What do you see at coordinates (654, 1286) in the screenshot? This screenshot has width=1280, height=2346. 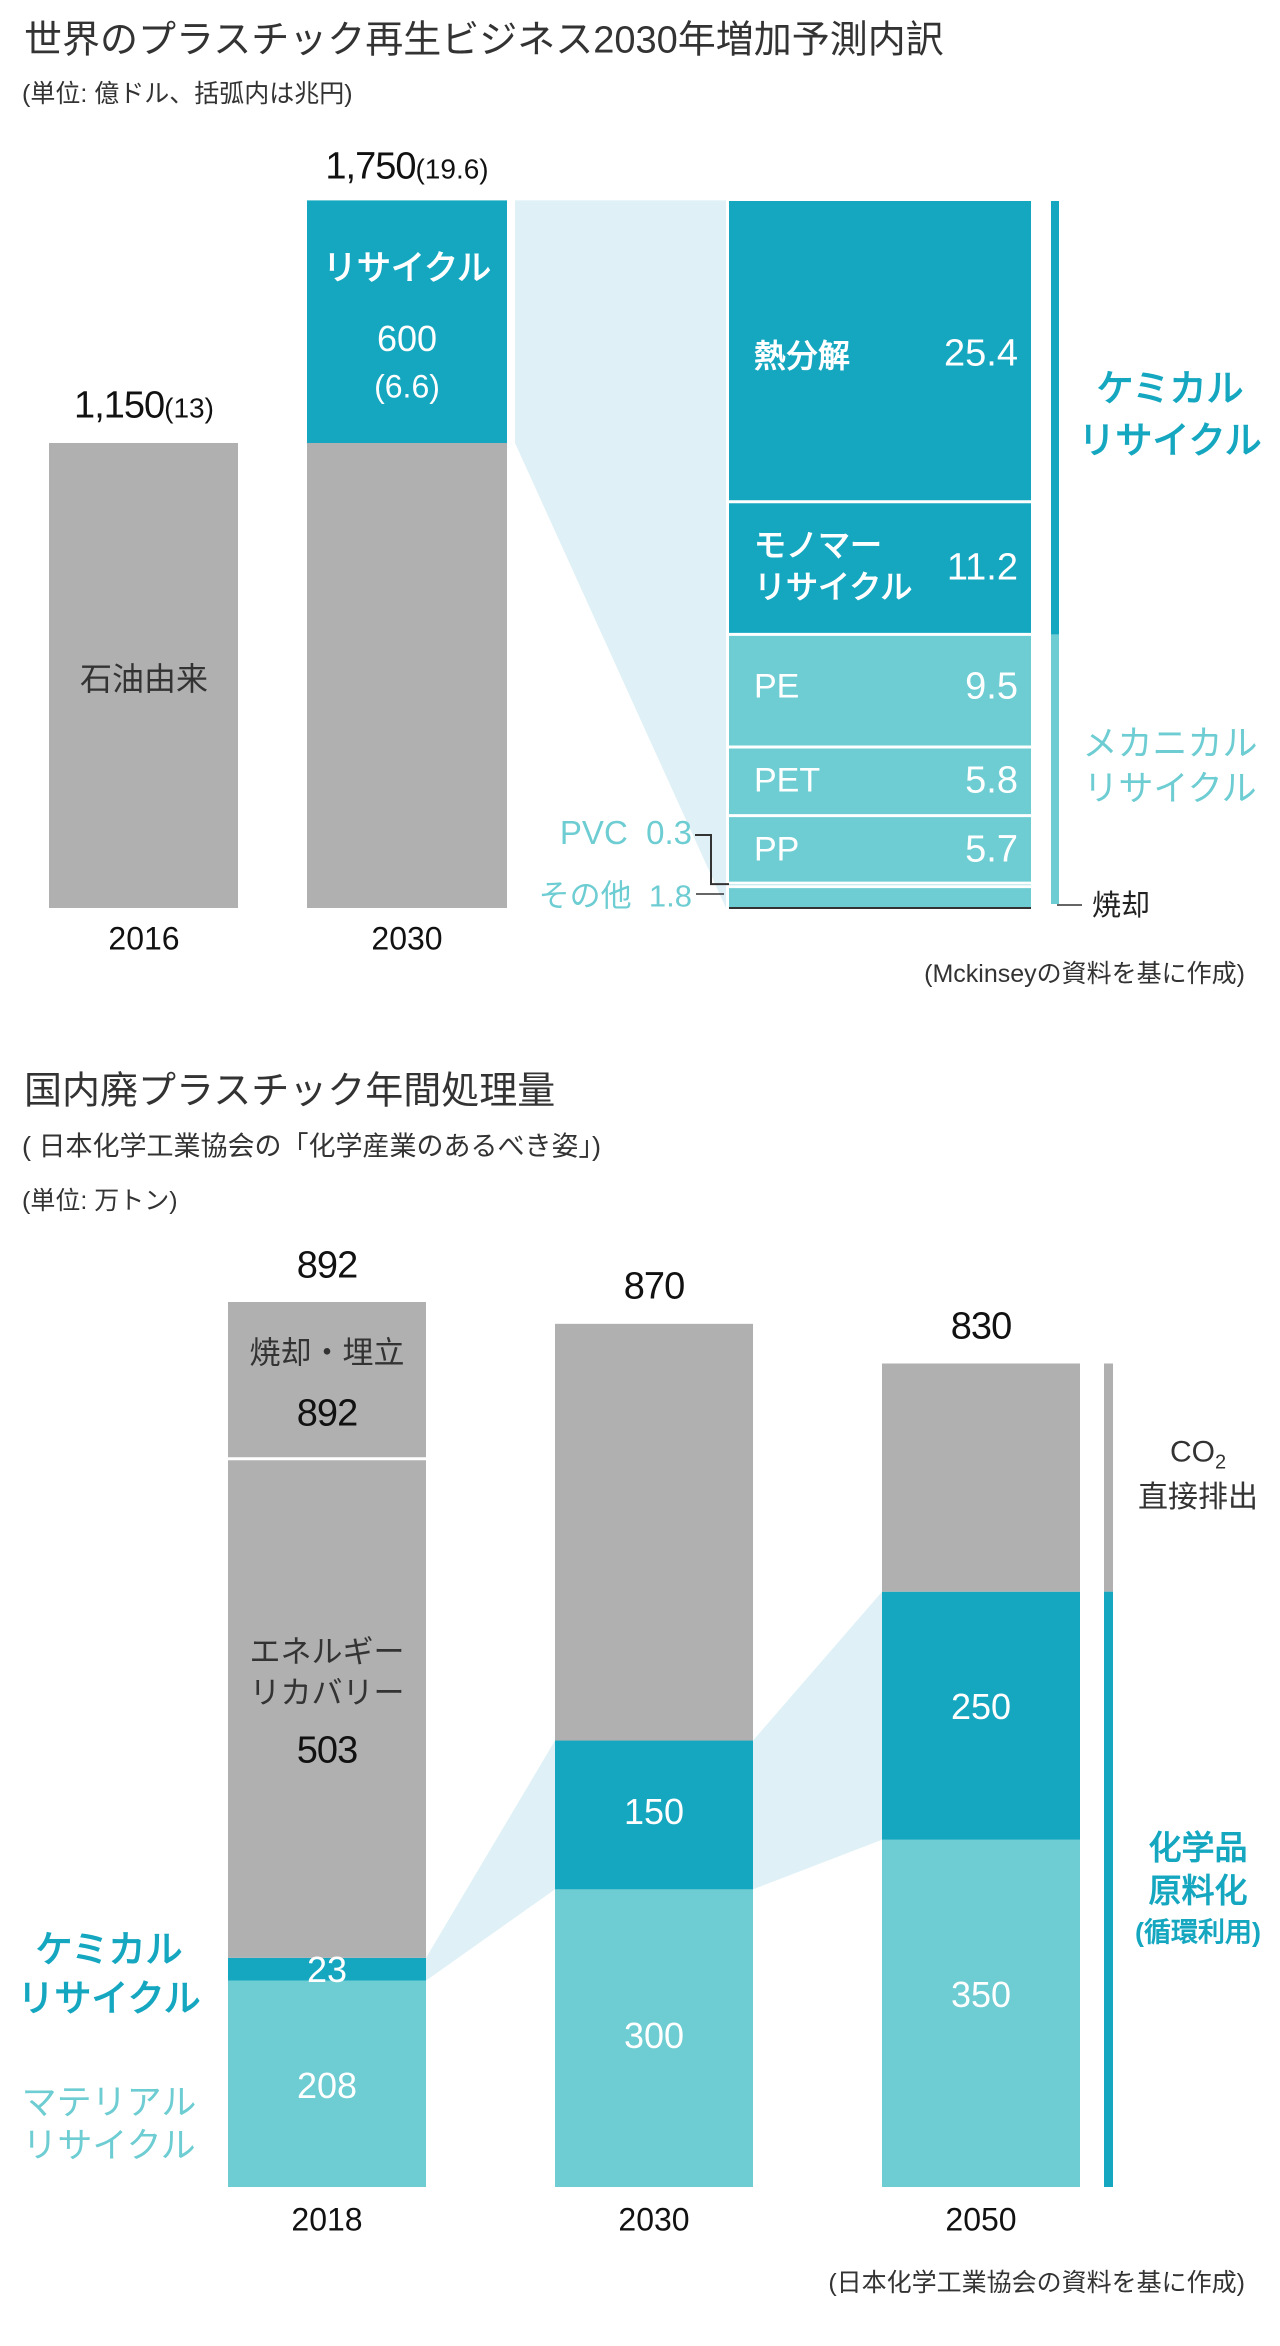 I see `total-2030: 870` at bounding box center [654, 1286].